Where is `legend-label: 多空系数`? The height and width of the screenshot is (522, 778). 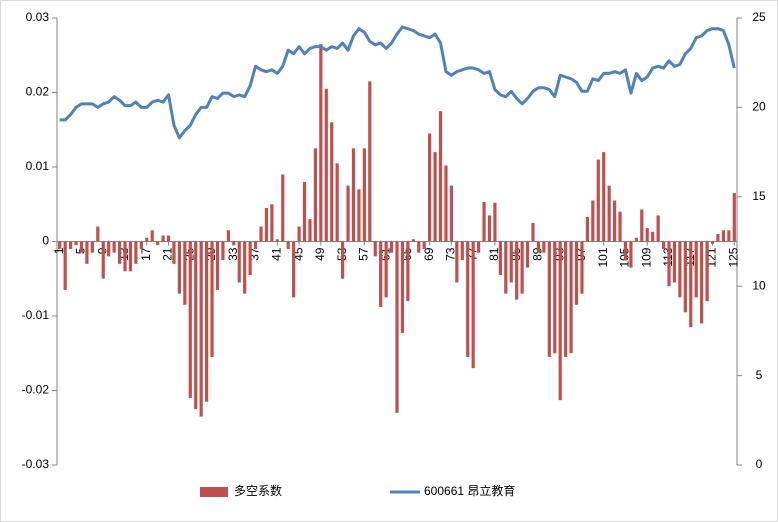 legend-label: 多空系数 is located at coordinates (258, 490).